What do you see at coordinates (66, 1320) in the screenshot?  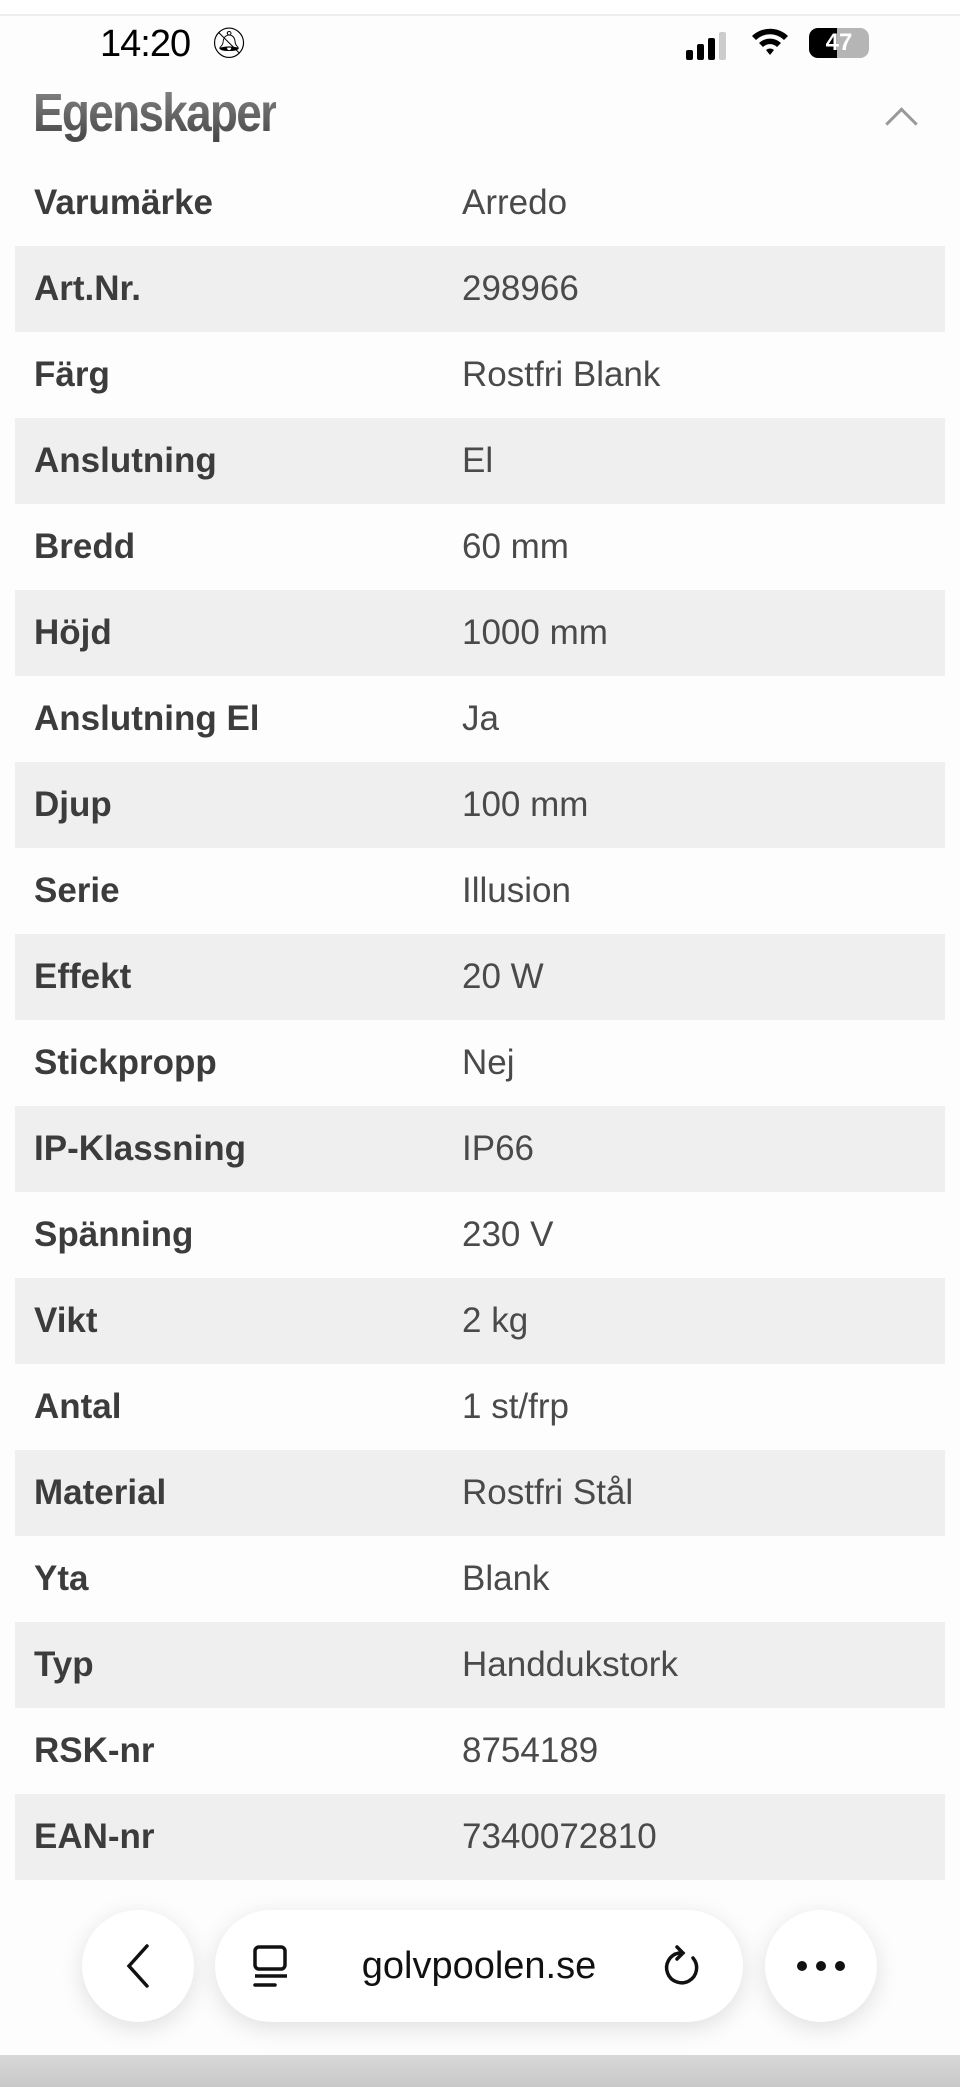 I see `property-label: Vikt` at bounding box center [66, 1320].